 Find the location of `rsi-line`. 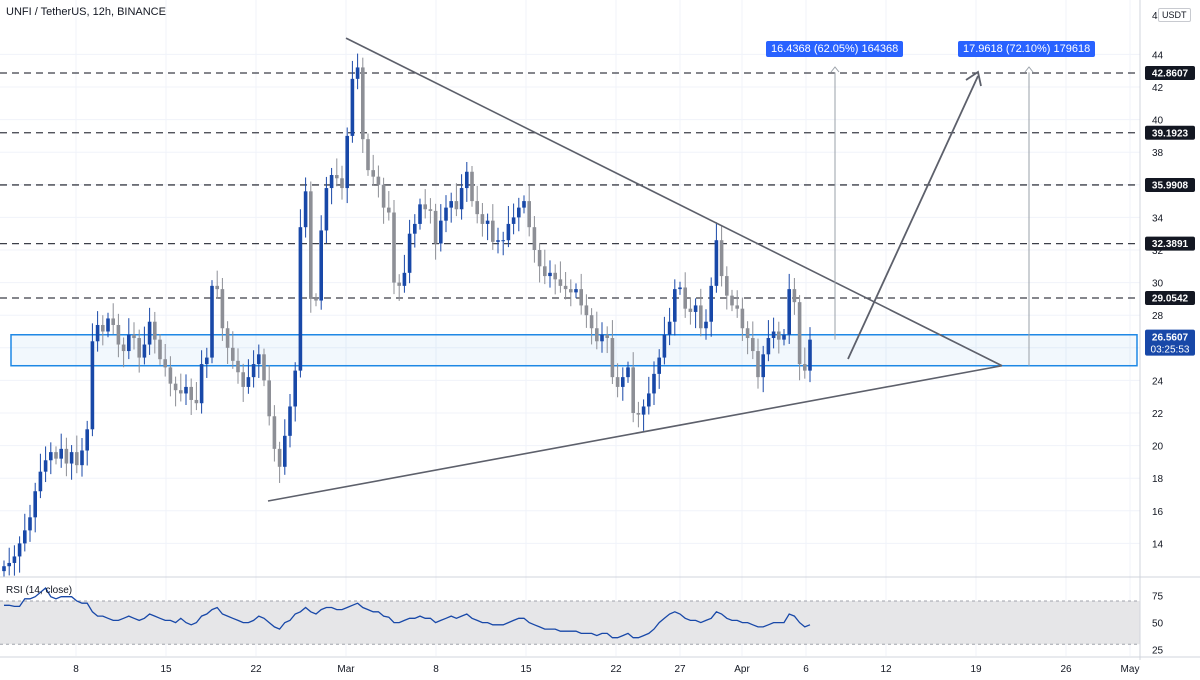

rsi-line is located at coordinates (407, 613).